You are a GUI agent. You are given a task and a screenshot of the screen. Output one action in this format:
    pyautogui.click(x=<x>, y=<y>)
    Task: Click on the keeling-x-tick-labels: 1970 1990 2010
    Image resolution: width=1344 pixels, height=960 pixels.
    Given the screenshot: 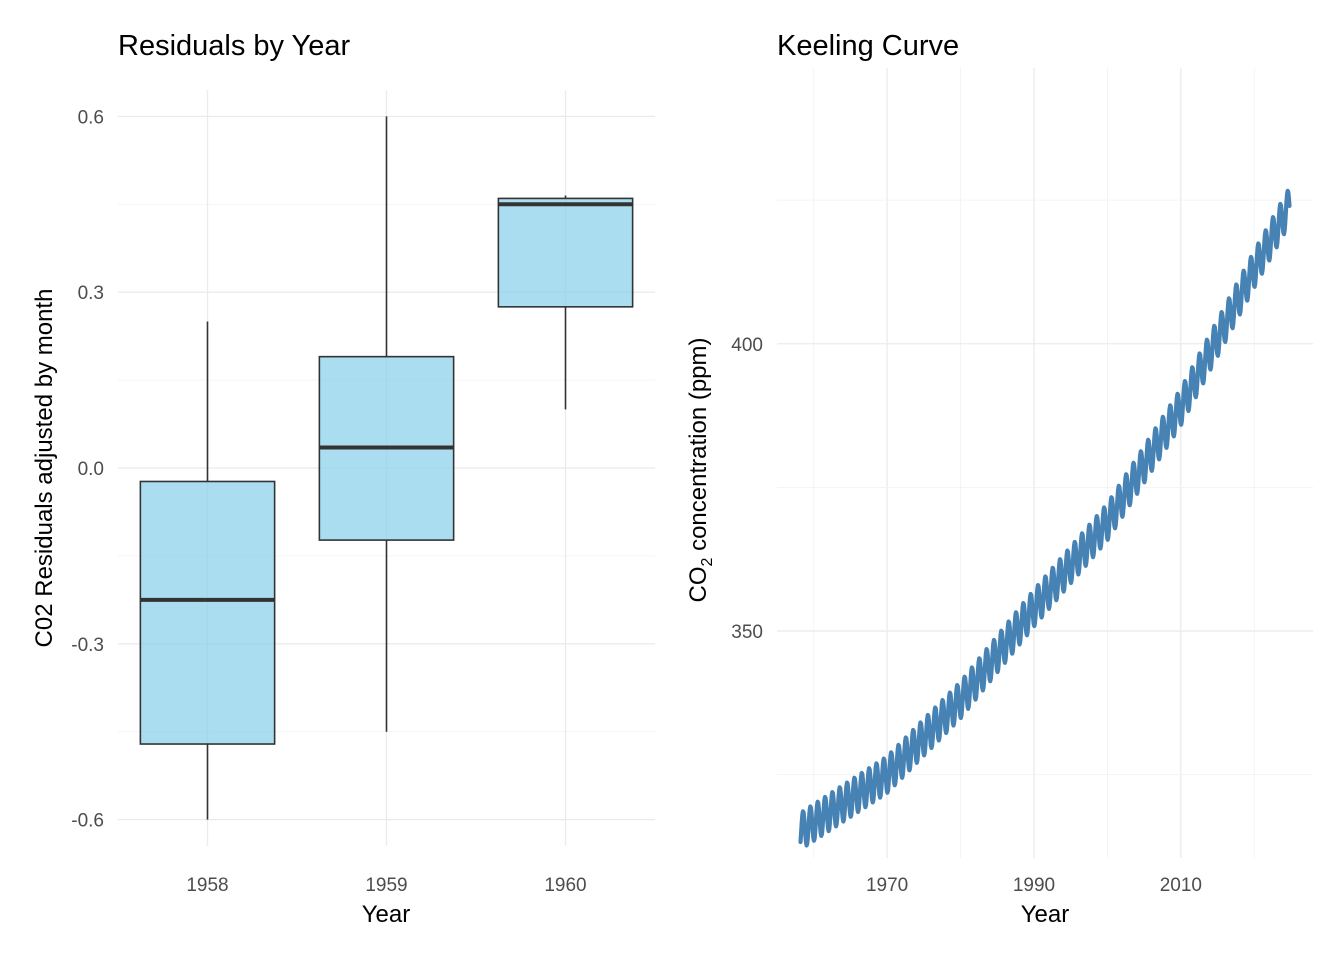 What is the action you would take?
    pyautogui.click(x=1034, y=885)
    